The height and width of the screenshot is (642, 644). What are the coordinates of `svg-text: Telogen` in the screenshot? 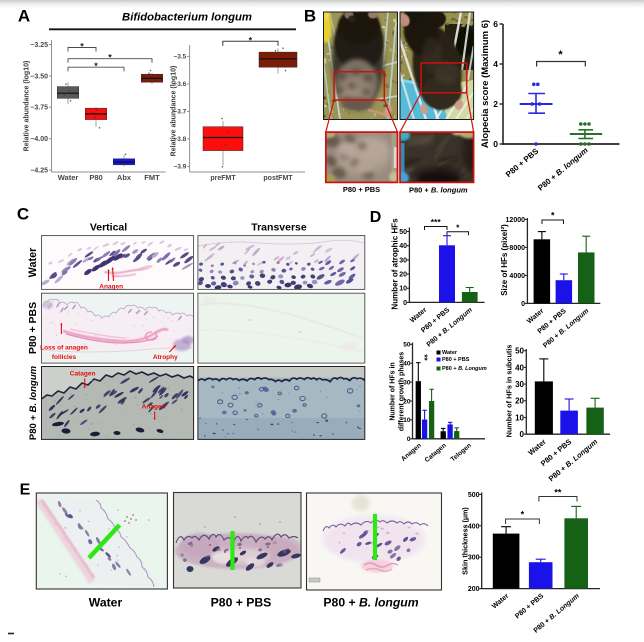 It's located at (461, 452).